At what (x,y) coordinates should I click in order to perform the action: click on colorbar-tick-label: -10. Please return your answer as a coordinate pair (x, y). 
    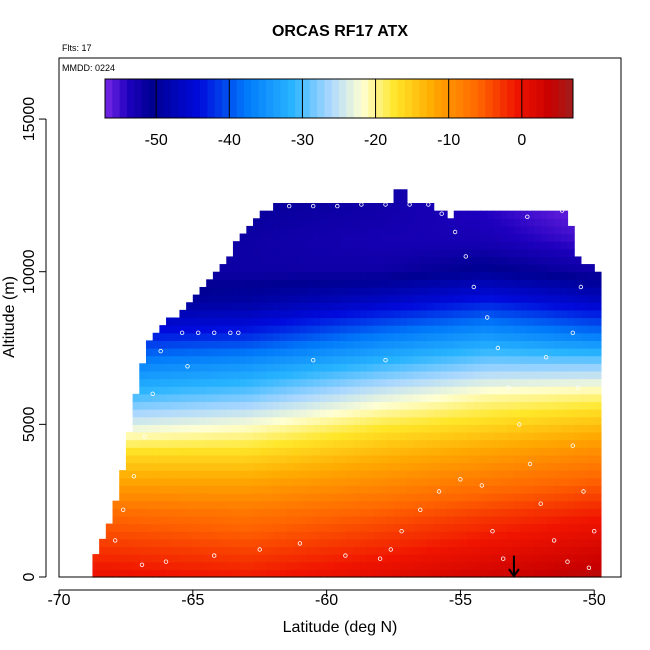
    Looking at the image, I should click on (448, 140).